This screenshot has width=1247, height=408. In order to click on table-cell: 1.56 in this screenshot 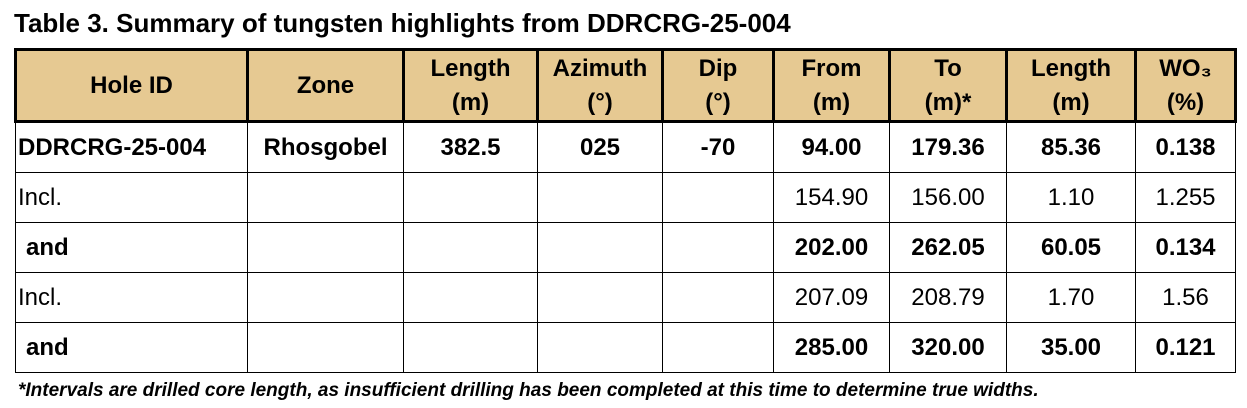, I will do `click(1185, 297)`.